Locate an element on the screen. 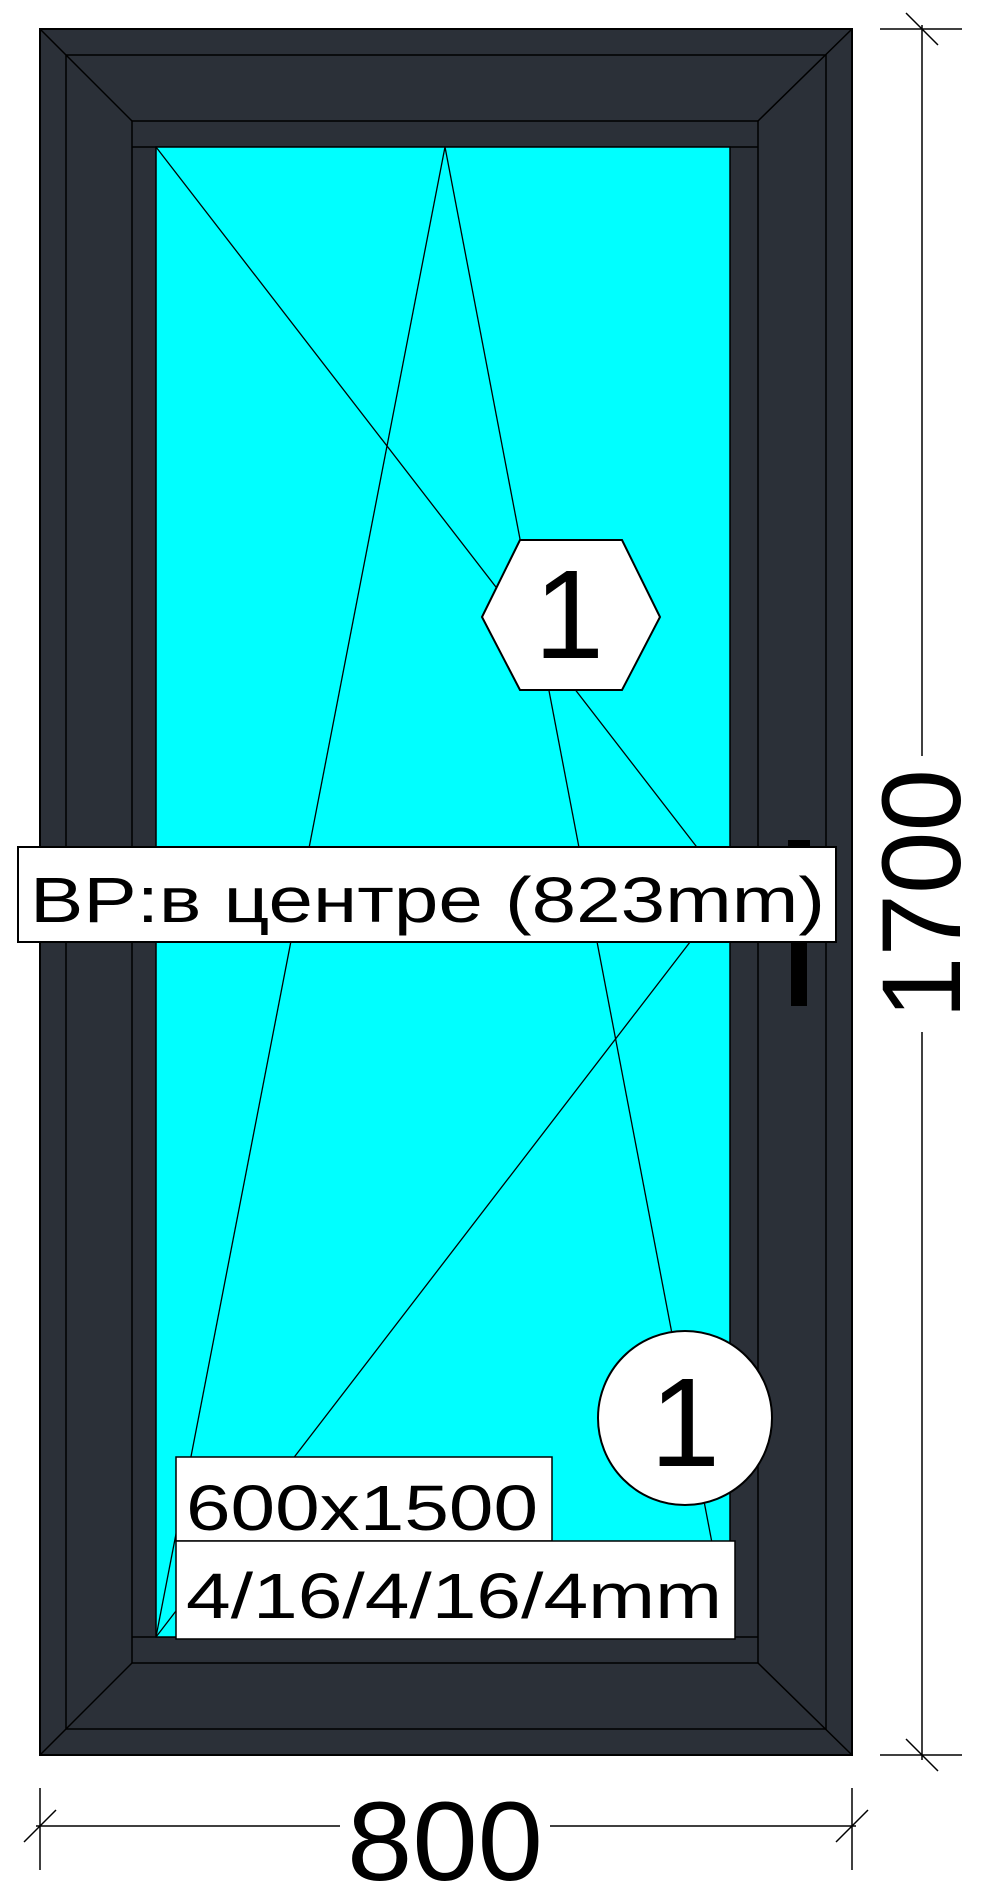 This screenshot has height=1890, width=983. height-dimension-label: 1700 is located at coordinates (921, 894).